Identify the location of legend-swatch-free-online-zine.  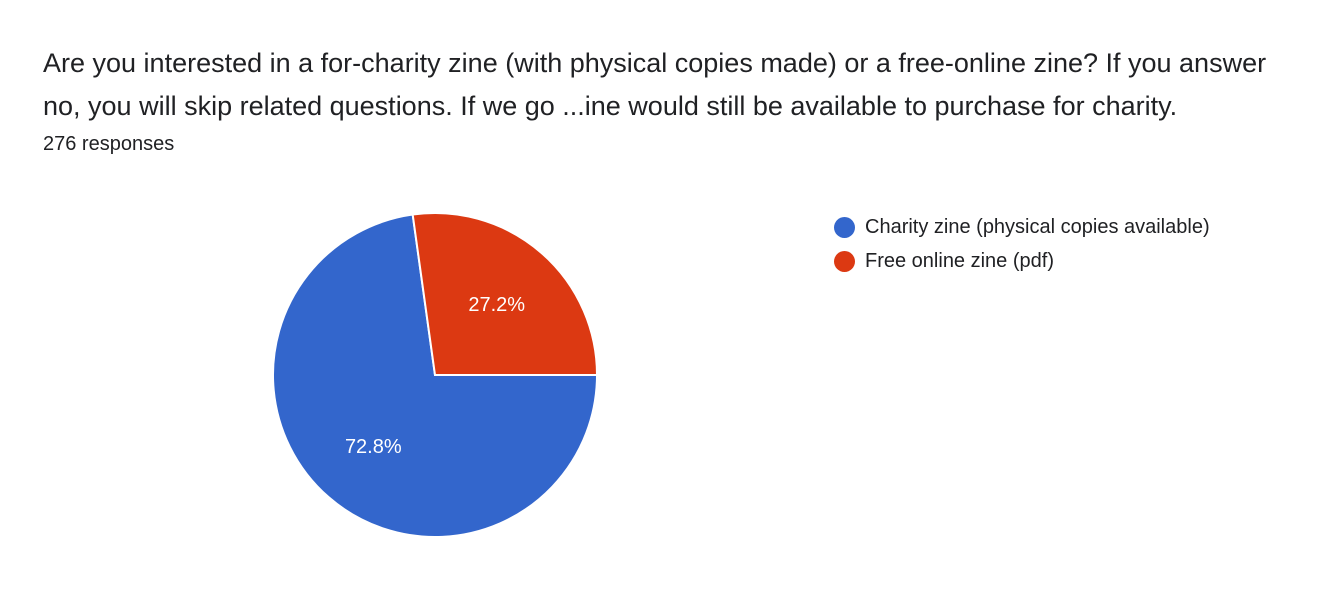
(844, 261).